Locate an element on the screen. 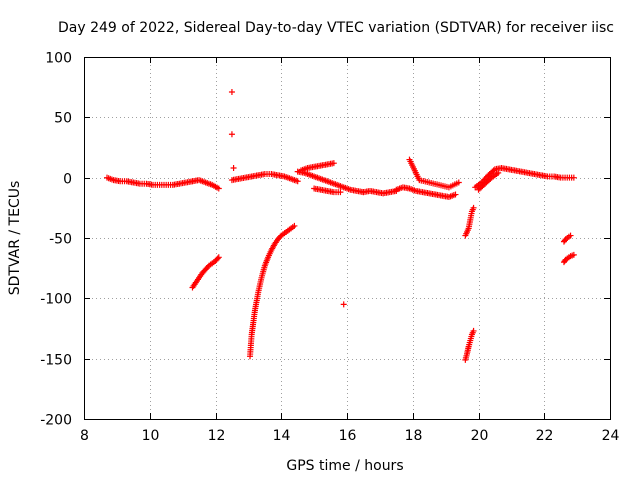 The height and width of the screenshot is (480, 640). x-tick-label: 24 is located at coordinates (611, 436).